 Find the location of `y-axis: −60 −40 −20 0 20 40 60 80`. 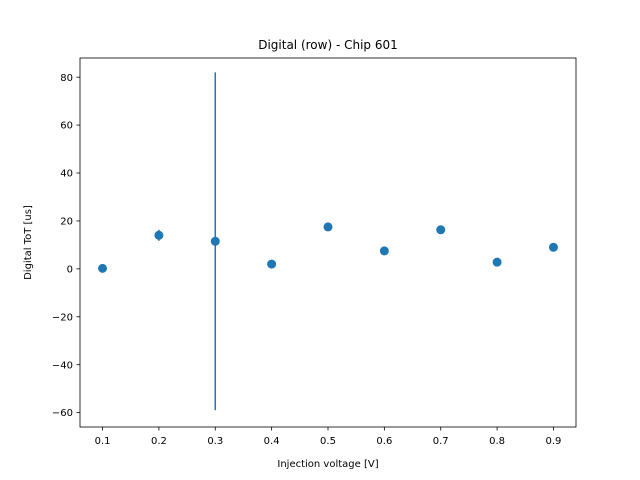

y-axis: −60 −40 −20 0 20 40 60 80 is located at coordinates (66, 246).